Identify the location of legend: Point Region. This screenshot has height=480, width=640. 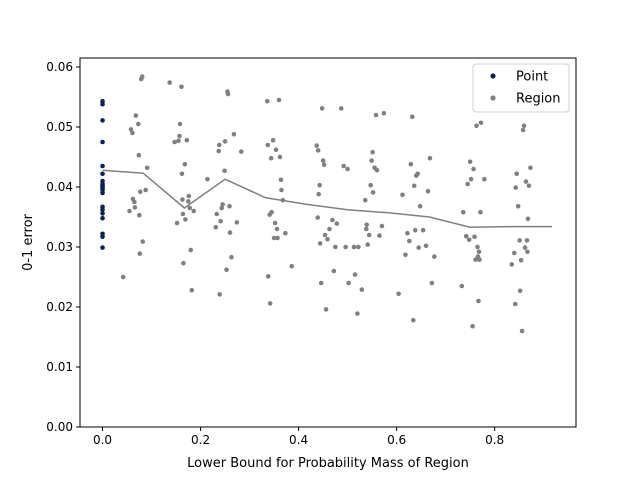
(521, 88).